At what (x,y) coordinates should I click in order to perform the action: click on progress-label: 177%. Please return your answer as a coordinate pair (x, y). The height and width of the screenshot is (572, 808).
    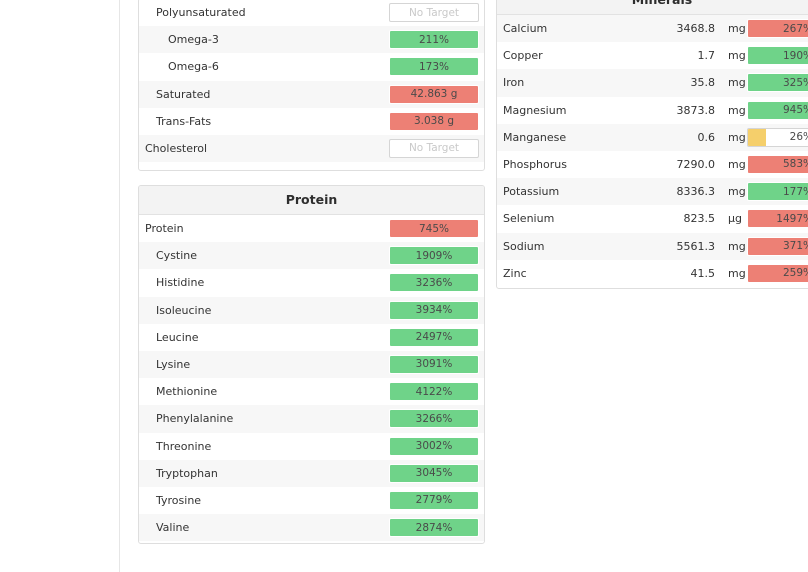
    Looking at the image, I should click on (795, 191).